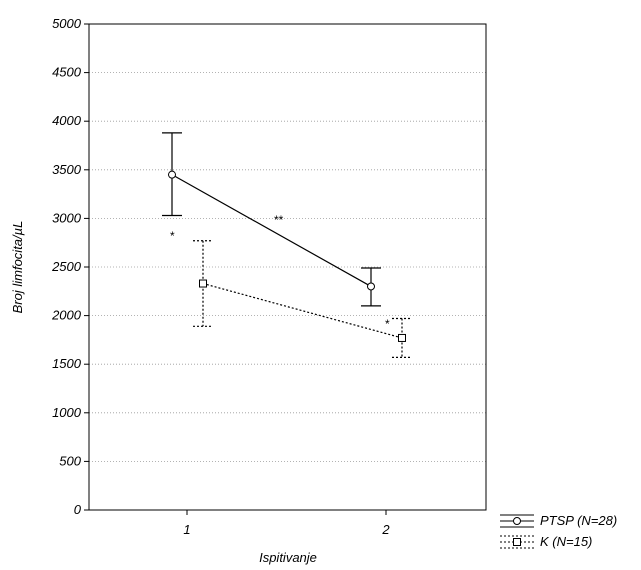  What do you see at coordinates (67, 217) in the screenshot?
I see `y-tick-label: 3000` at bounding box center [67, 217].